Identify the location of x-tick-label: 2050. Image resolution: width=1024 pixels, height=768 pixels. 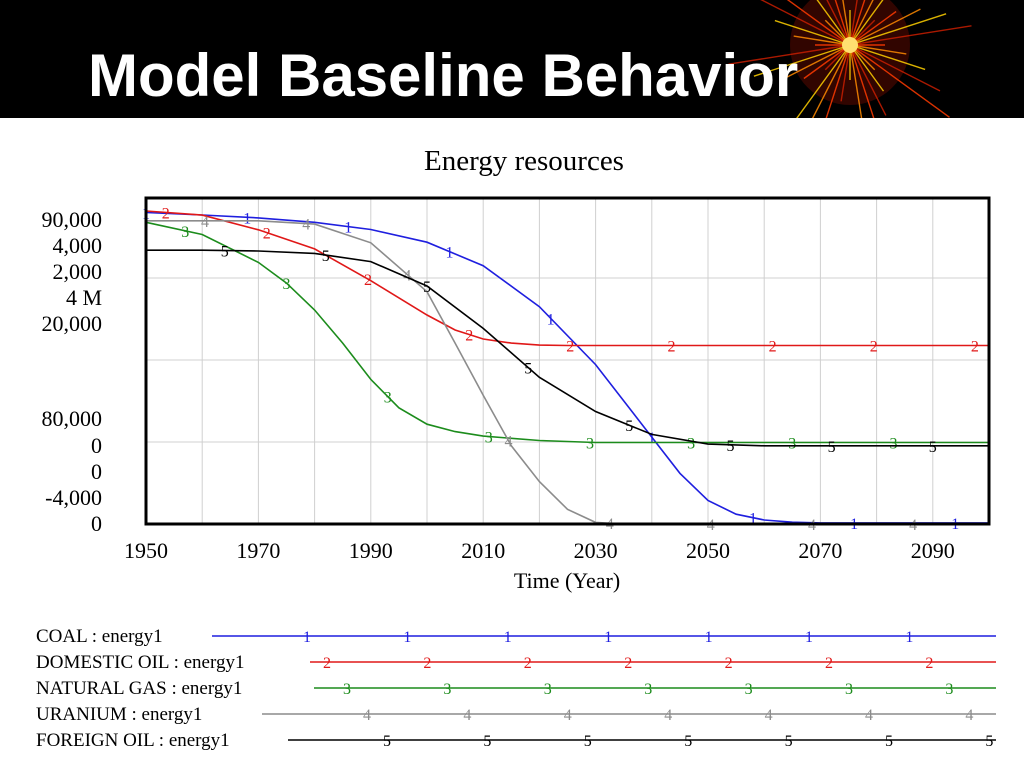
(708, 550).